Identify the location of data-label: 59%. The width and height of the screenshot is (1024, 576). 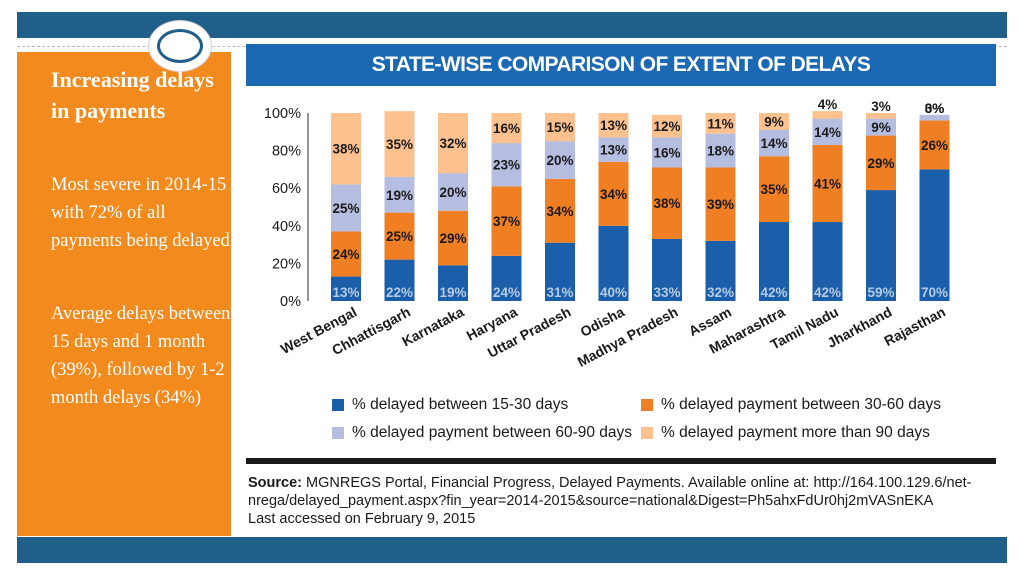
(880, 292).